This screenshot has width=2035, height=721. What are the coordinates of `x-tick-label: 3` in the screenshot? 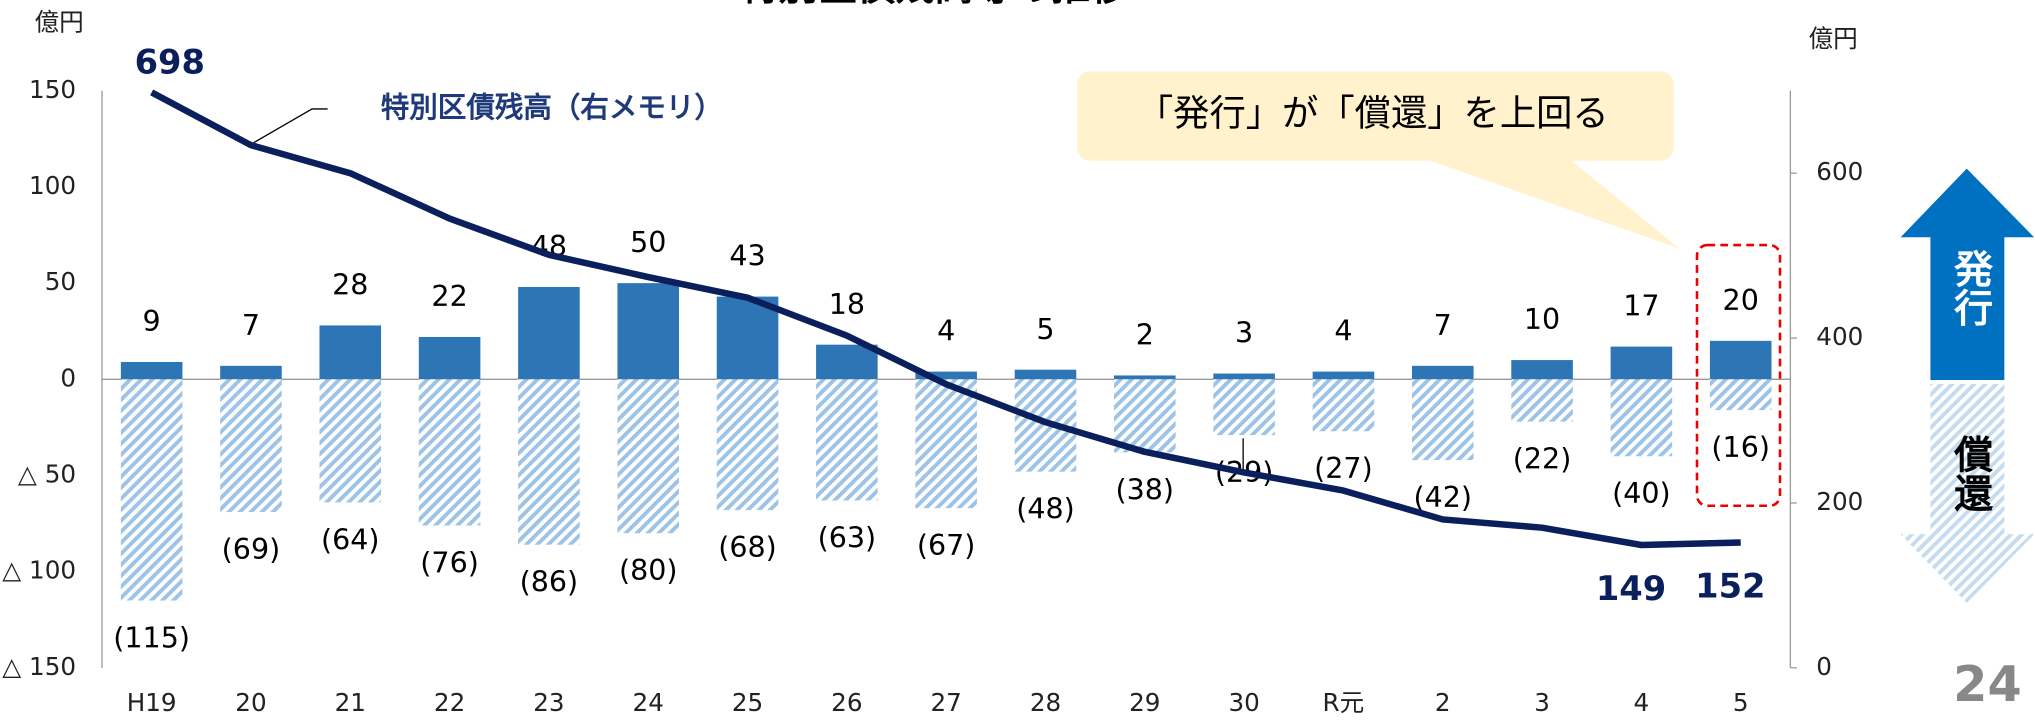 It's located at (1542, 702).